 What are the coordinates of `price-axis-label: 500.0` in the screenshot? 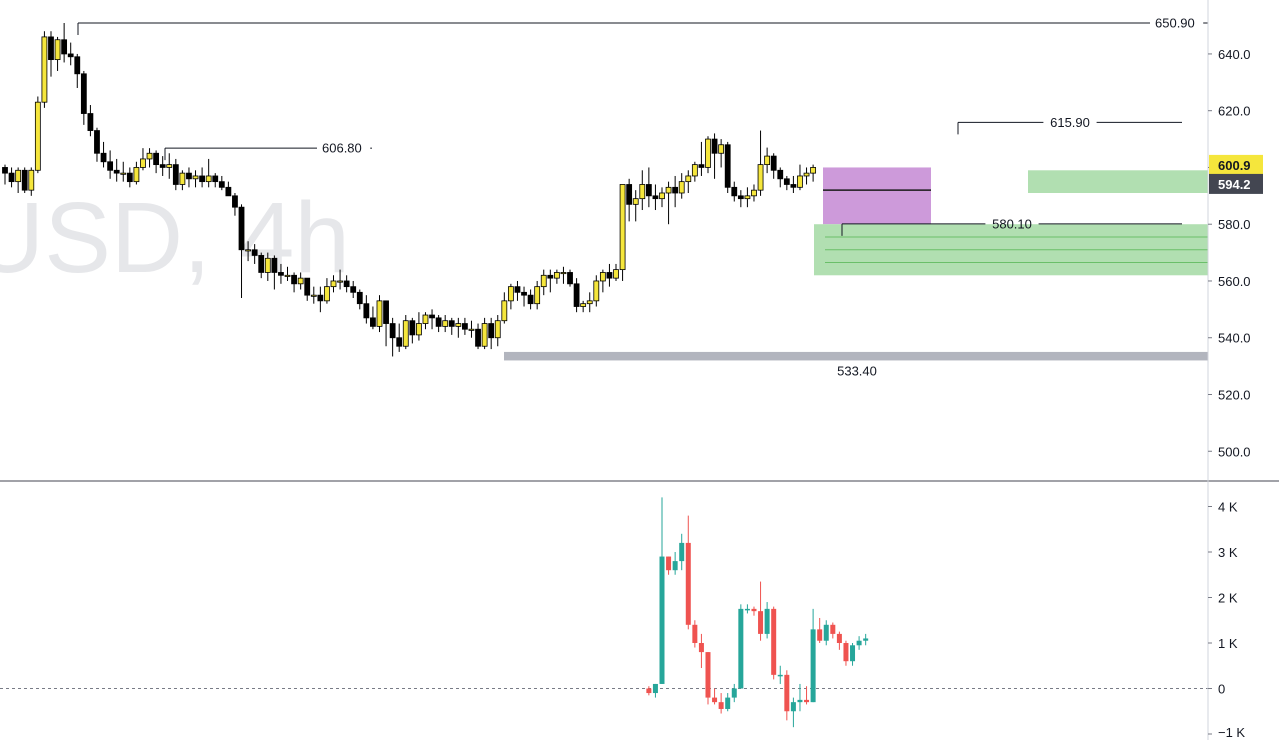 It's located at (1234, 451).